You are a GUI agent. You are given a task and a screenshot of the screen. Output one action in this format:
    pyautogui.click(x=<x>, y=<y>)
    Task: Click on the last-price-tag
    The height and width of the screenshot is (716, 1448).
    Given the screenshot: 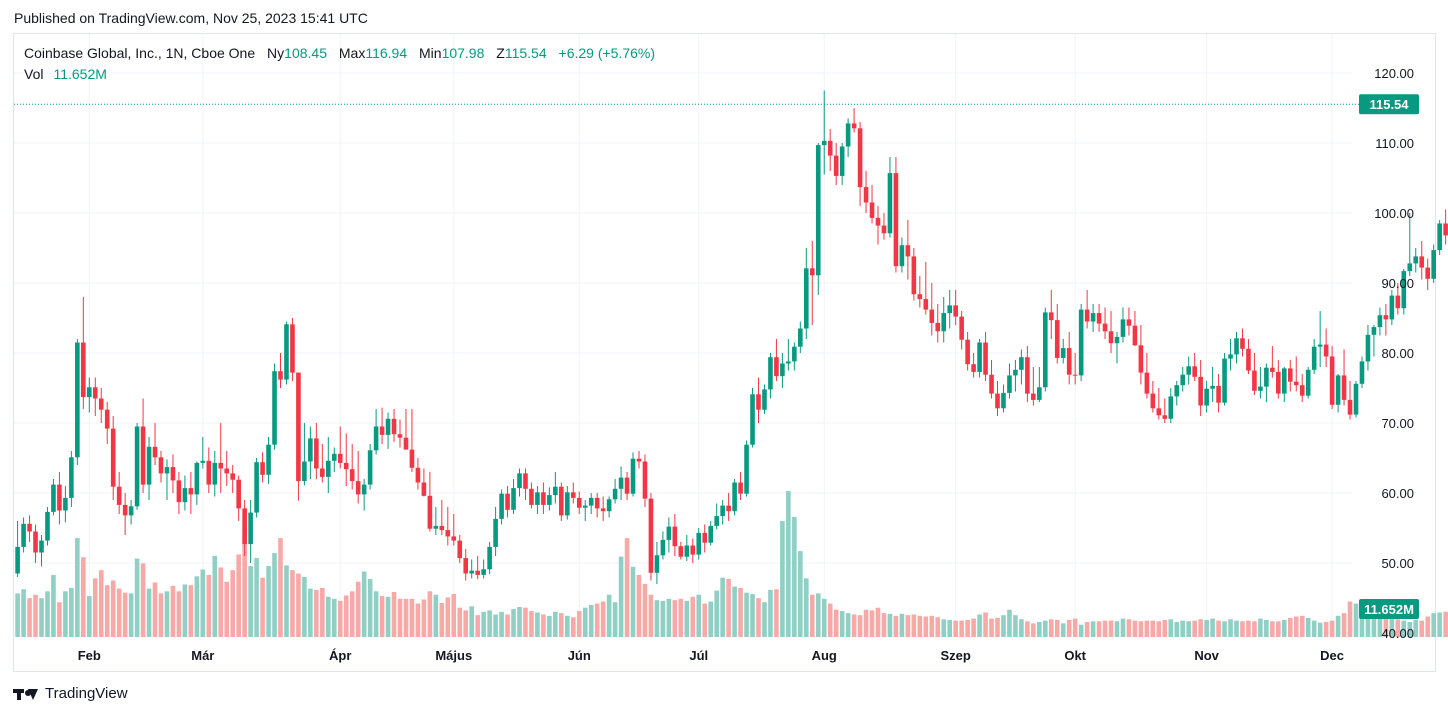 What is the action you would take?
    pyautogui.click(x=1389, y=104)
    